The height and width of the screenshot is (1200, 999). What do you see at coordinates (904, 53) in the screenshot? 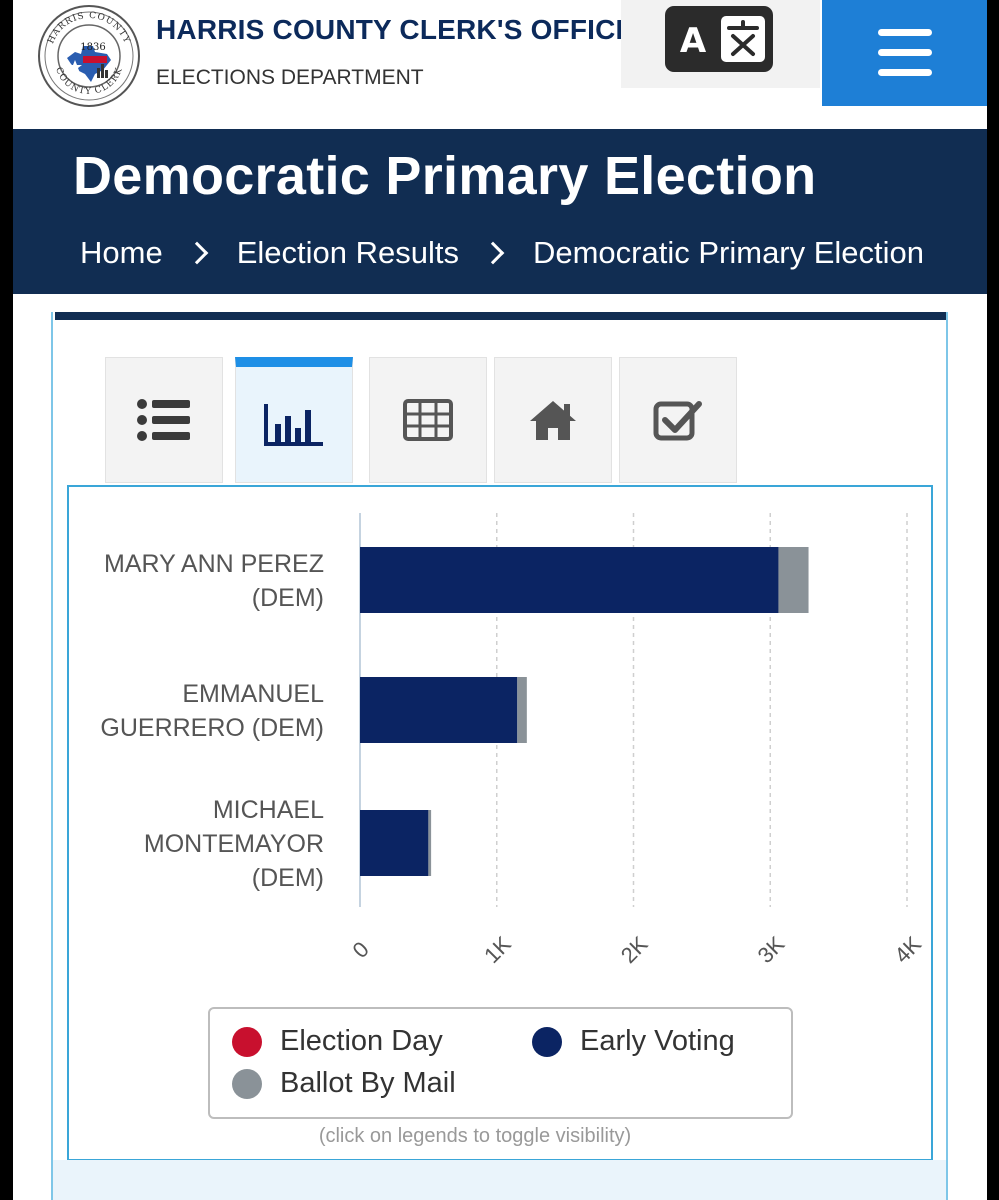
I see `menu-button` at bounding box center [904, 53].